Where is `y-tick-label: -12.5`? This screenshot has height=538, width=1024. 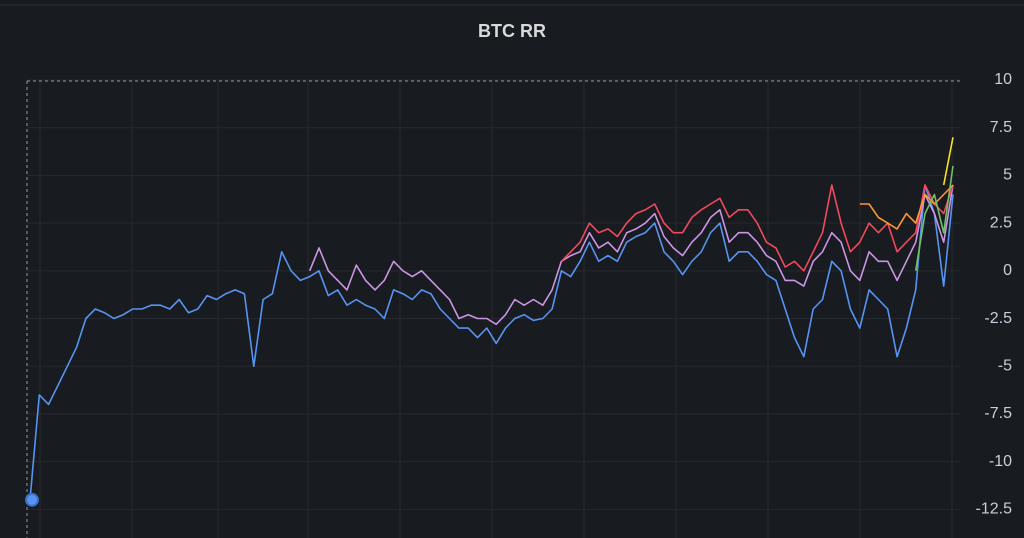
y-tick-label: -12.5 is located at coordinates (994, 509).